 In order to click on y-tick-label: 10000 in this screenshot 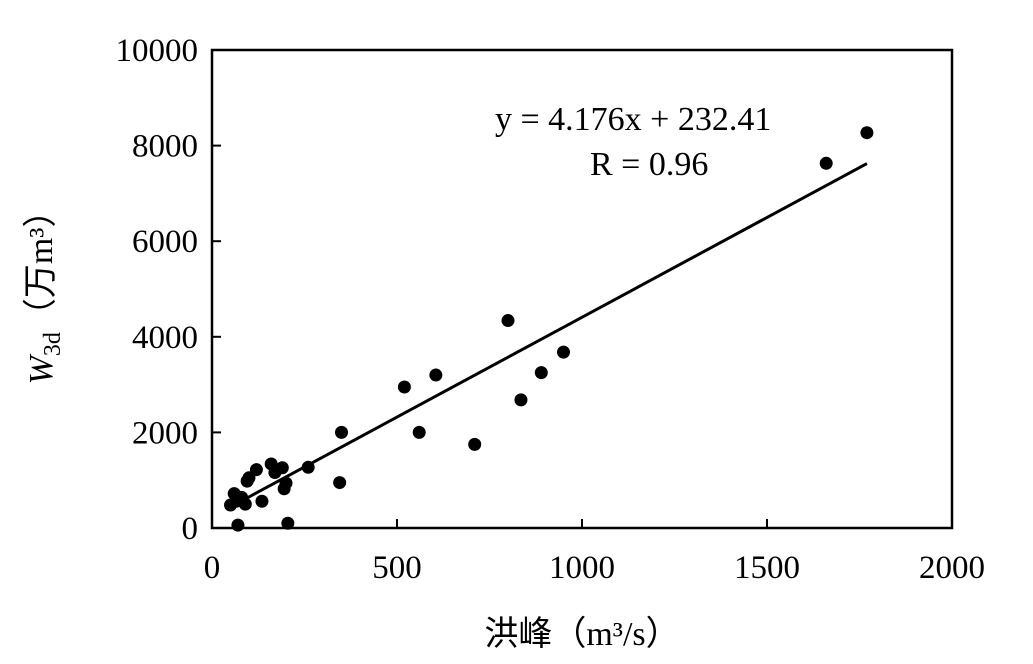, I will do `click(157, 51)`.